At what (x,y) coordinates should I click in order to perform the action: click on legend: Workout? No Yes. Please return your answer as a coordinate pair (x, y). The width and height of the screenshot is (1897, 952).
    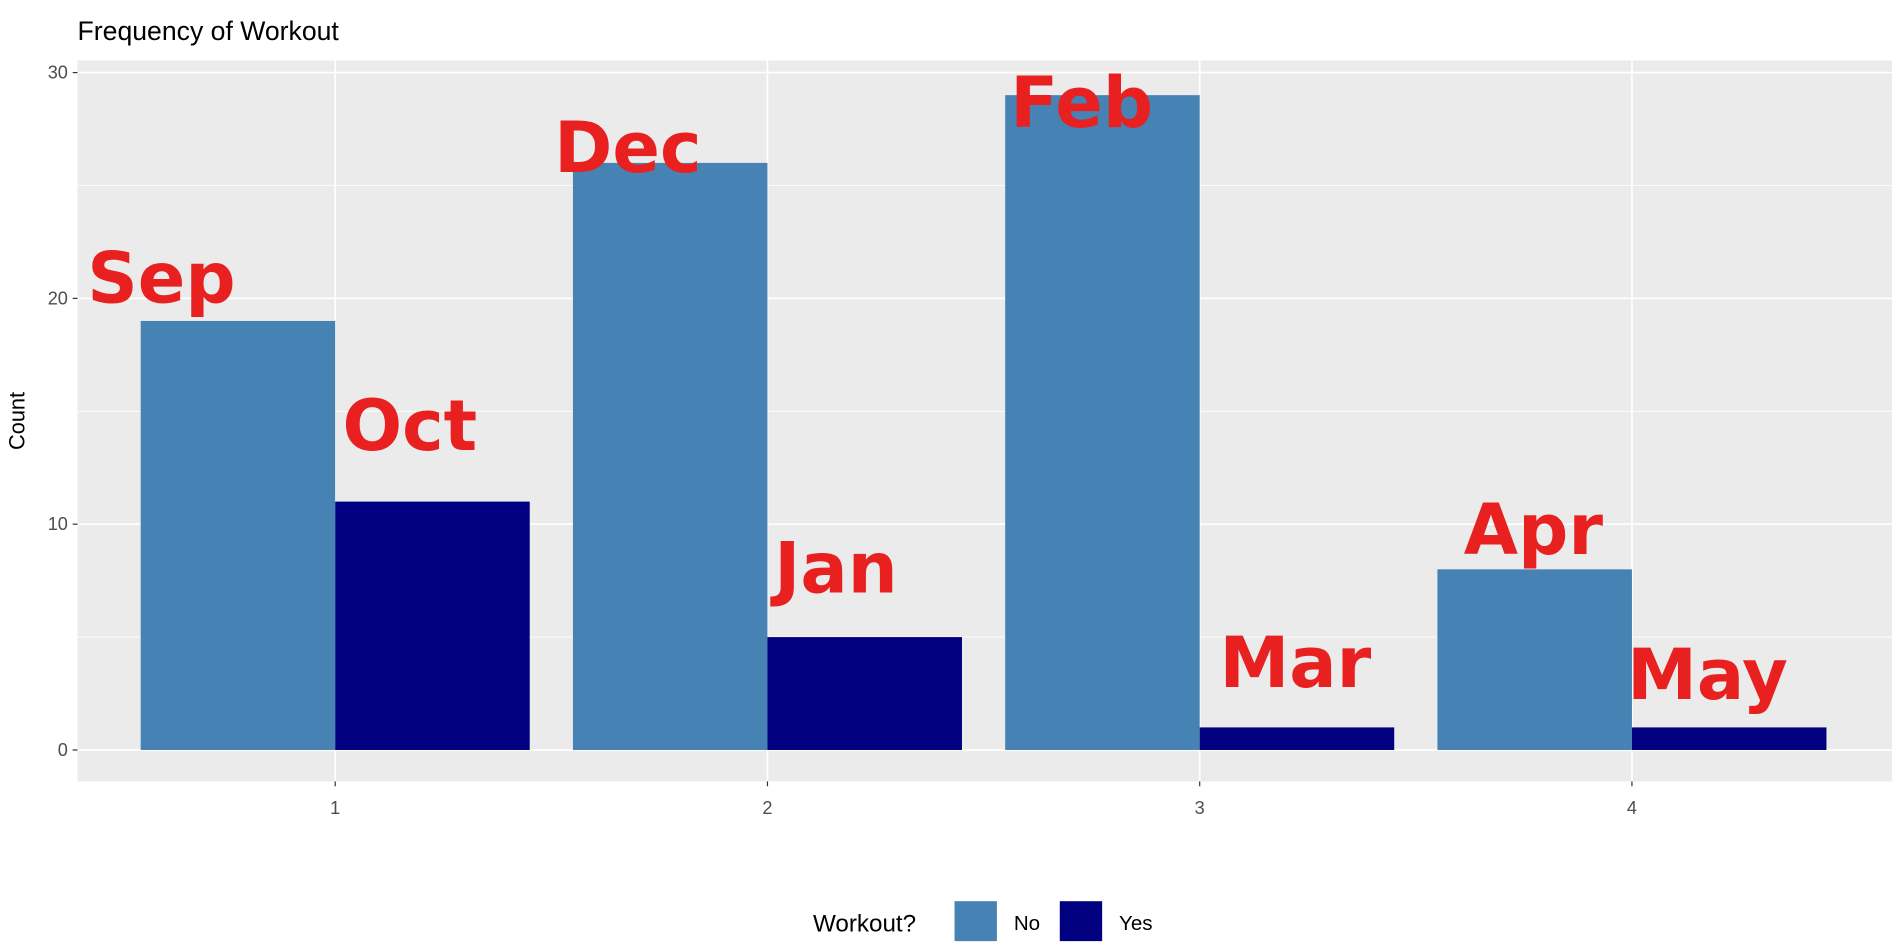
    Looking at the image, I should click on (983, 921).